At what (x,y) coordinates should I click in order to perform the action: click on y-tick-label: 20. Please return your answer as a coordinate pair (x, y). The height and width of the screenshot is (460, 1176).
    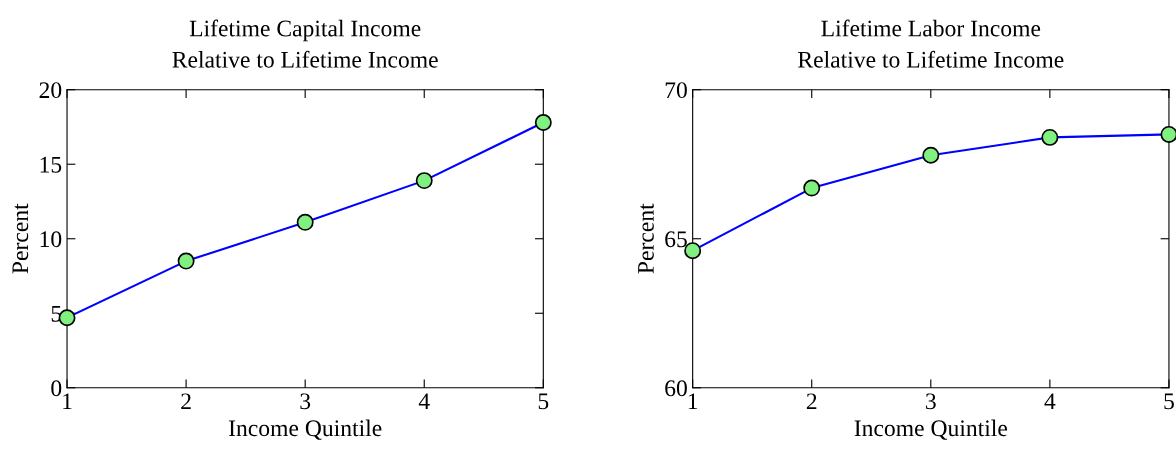
    Looking at the image, I should click on (50, 90).